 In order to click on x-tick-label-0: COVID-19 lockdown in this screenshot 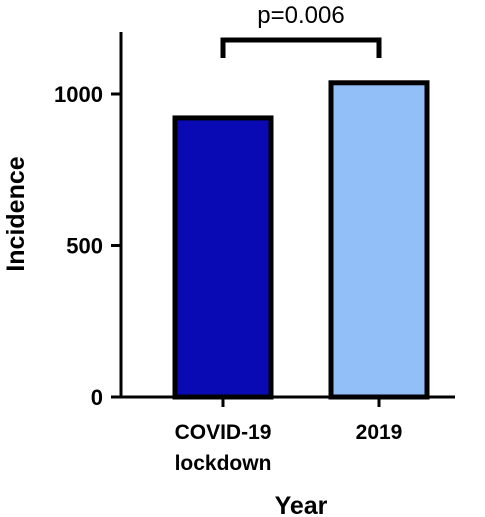, I will do `click(223, 448)`.